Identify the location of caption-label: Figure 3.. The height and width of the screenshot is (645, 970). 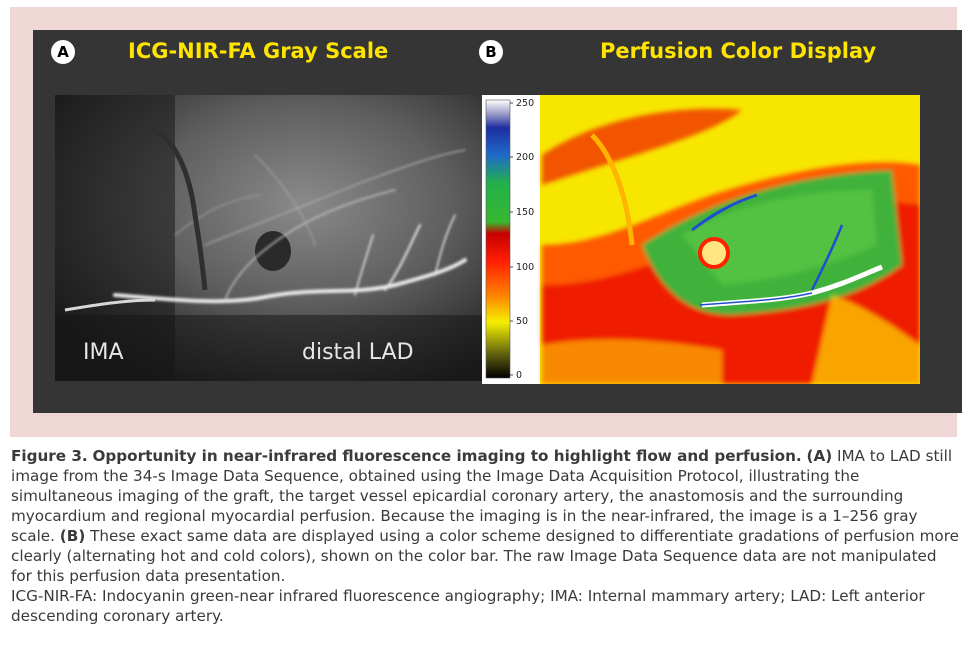
(49, 456).